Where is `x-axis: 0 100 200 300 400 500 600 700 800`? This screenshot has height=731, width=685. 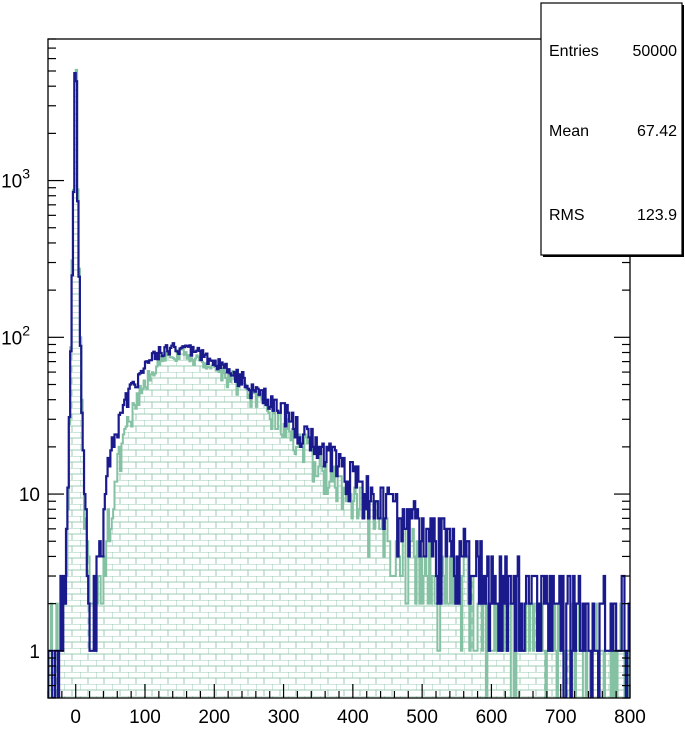
x-axis: 0 100 200 300 400 500 600 700 800 is located at coordinates (346, 706).